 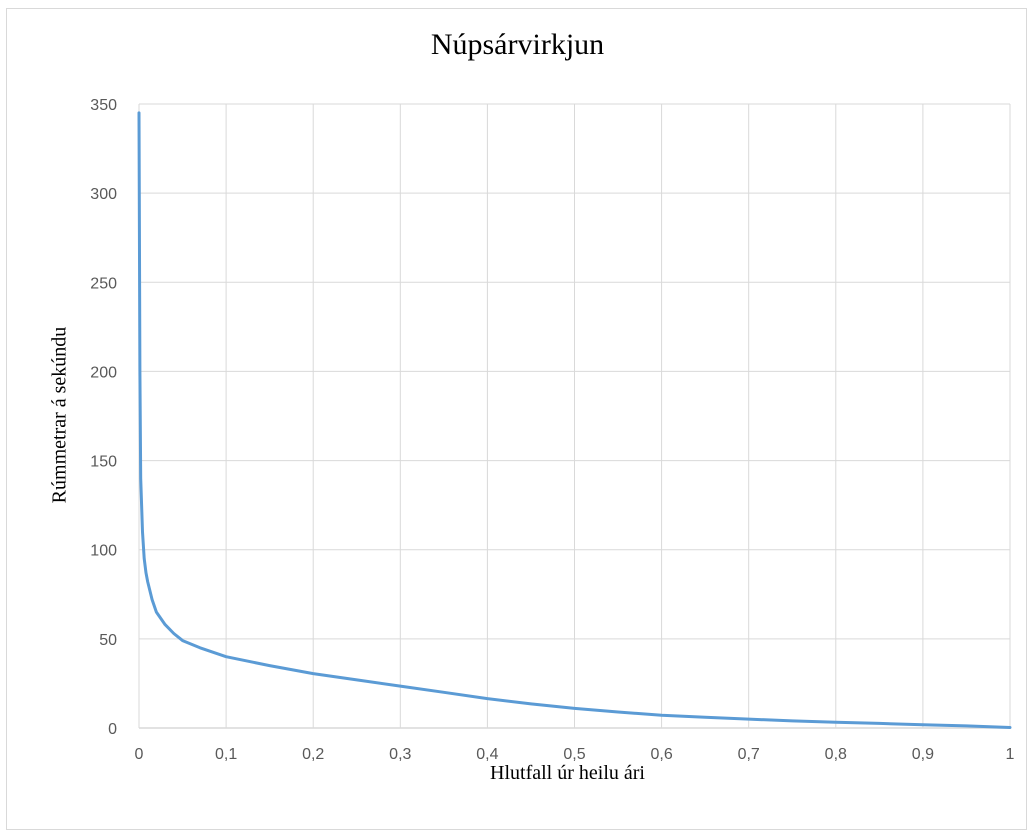 I want to click on x-tick-label: 0,6, so click(x=661, y=754).